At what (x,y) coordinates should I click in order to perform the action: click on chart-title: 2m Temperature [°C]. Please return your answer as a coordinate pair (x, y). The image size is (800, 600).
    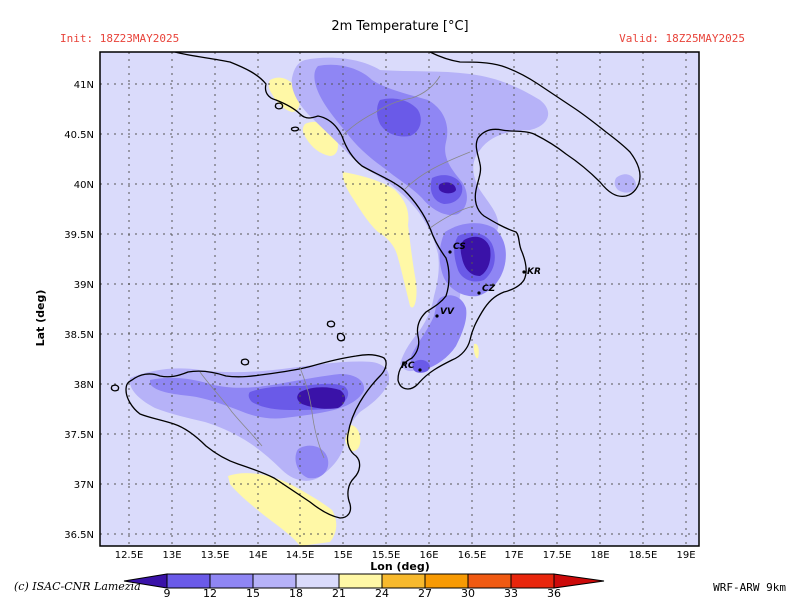
    Looking at the image, I should click on (400, 26).